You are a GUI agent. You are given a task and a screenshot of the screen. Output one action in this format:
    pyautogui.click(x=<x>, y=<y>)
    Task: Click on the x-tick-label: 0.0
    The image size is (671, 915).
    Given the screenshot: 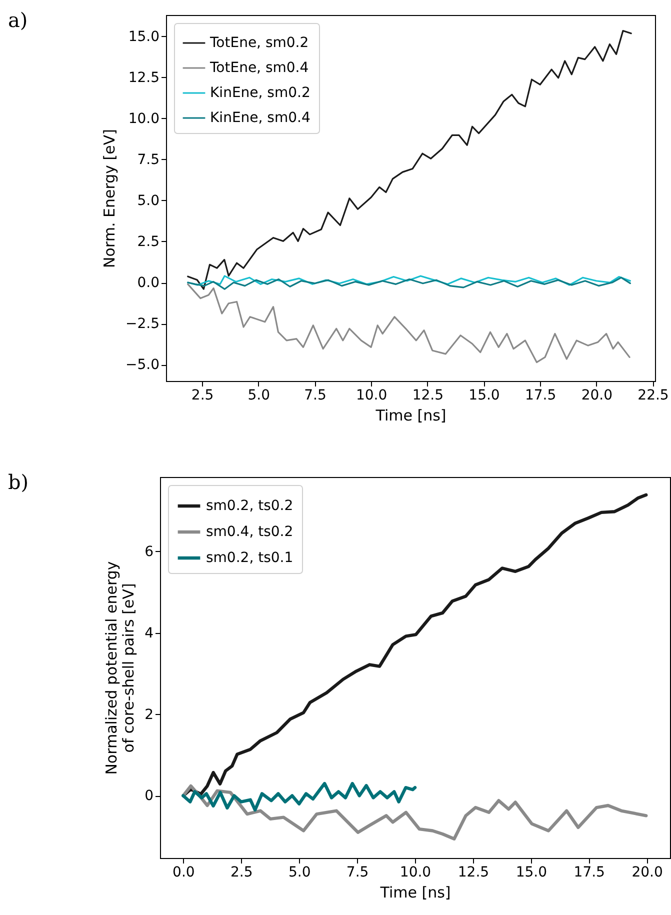 What is the action you would take?
    pyautogui.click(x=183, y=872)
    